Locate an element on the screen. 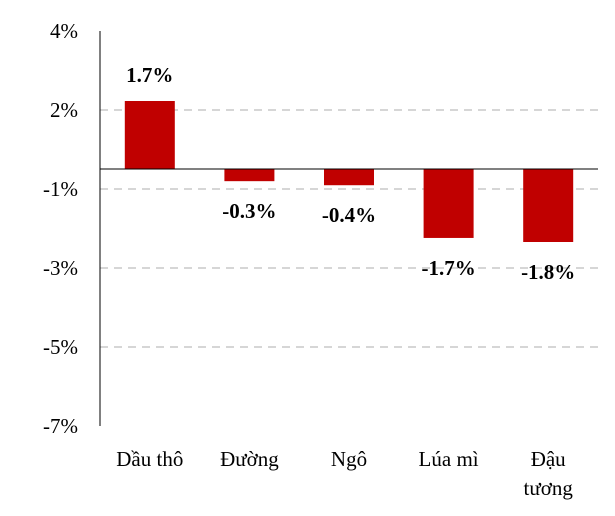 Image resolution: width=615 pixels, height=516 pixels. category-label: Ngô is located at coordinates (349, 459).